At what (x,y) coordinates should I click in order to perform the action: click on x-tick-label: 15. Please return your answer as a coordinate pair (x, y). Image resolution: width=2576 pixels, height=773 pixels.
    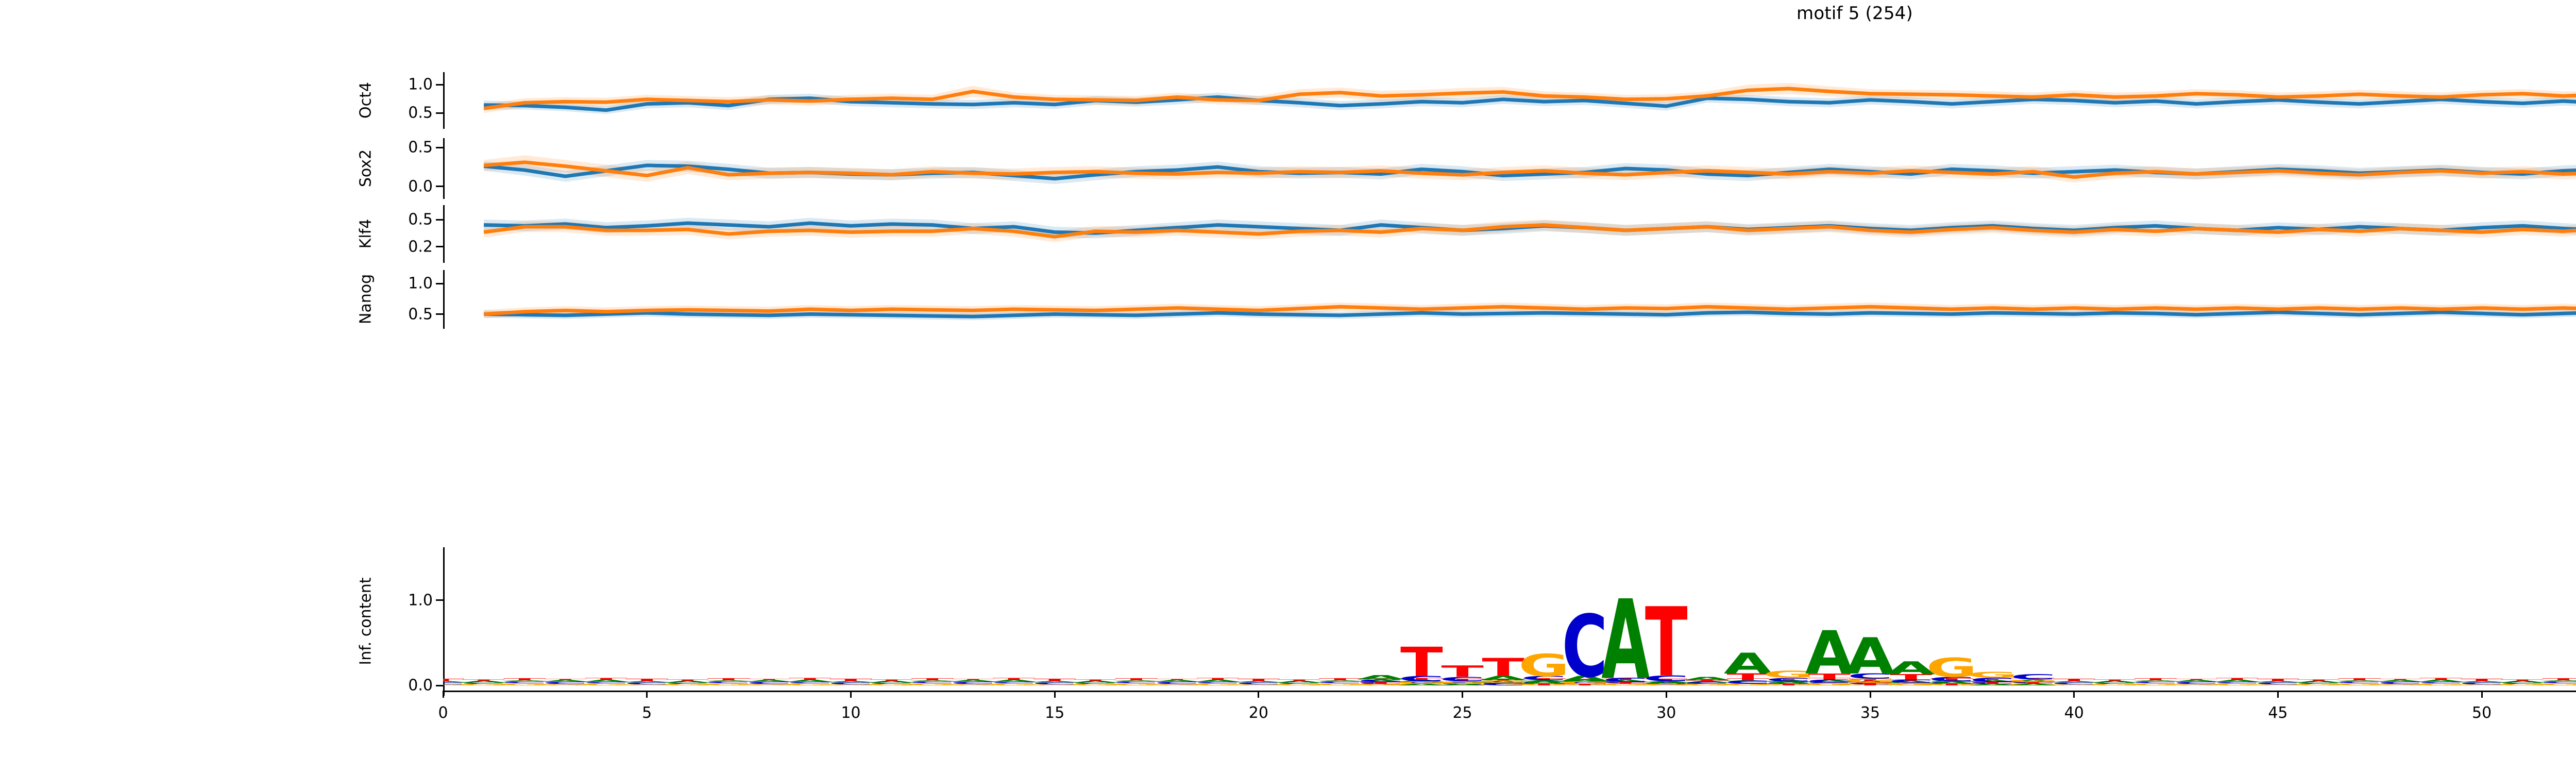
    Looking at the image, I should click on (1055, 713).